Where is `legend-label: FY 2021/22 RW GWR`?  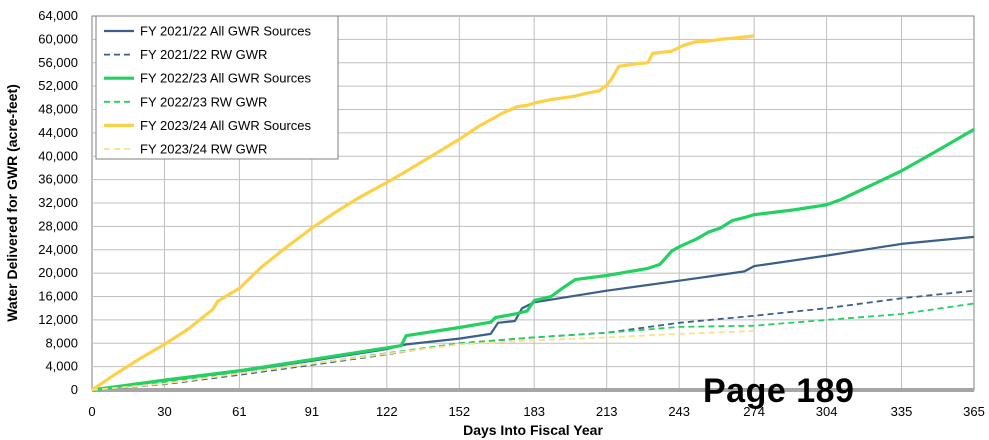 legend-label: FY 2021/22 RW GWR is located at coordinates (203, 54).